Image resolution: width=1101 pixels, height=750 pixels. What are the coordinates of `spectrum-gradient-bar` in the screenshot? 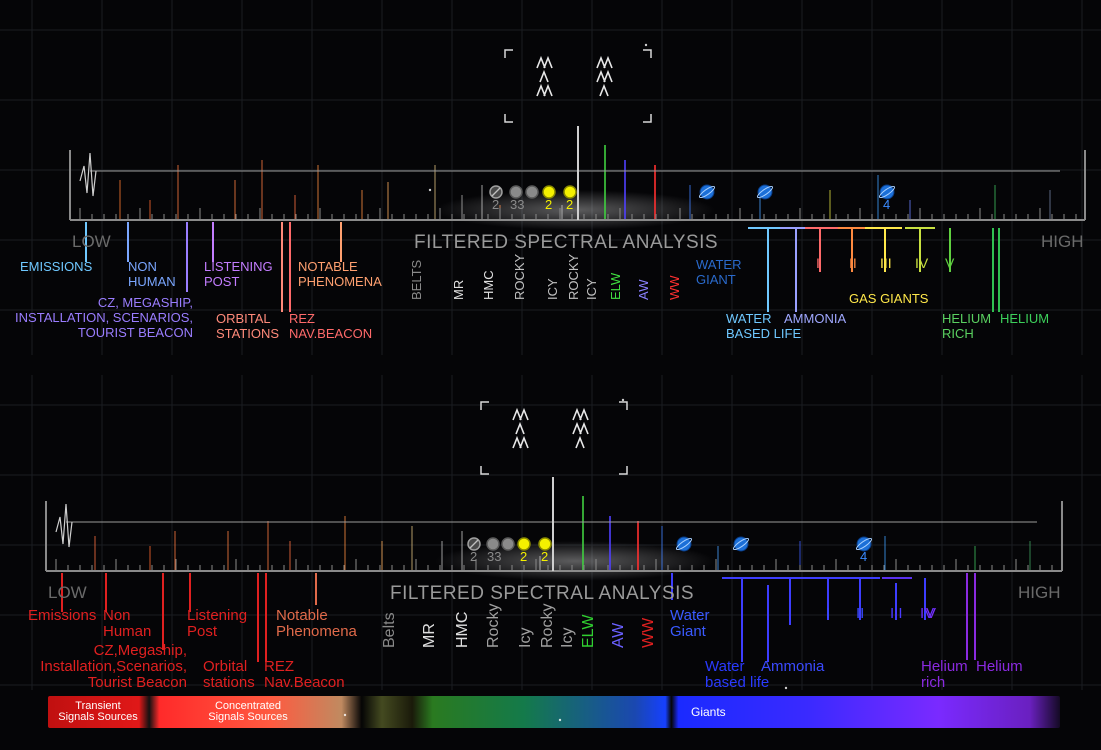 It's located at (554, 712).